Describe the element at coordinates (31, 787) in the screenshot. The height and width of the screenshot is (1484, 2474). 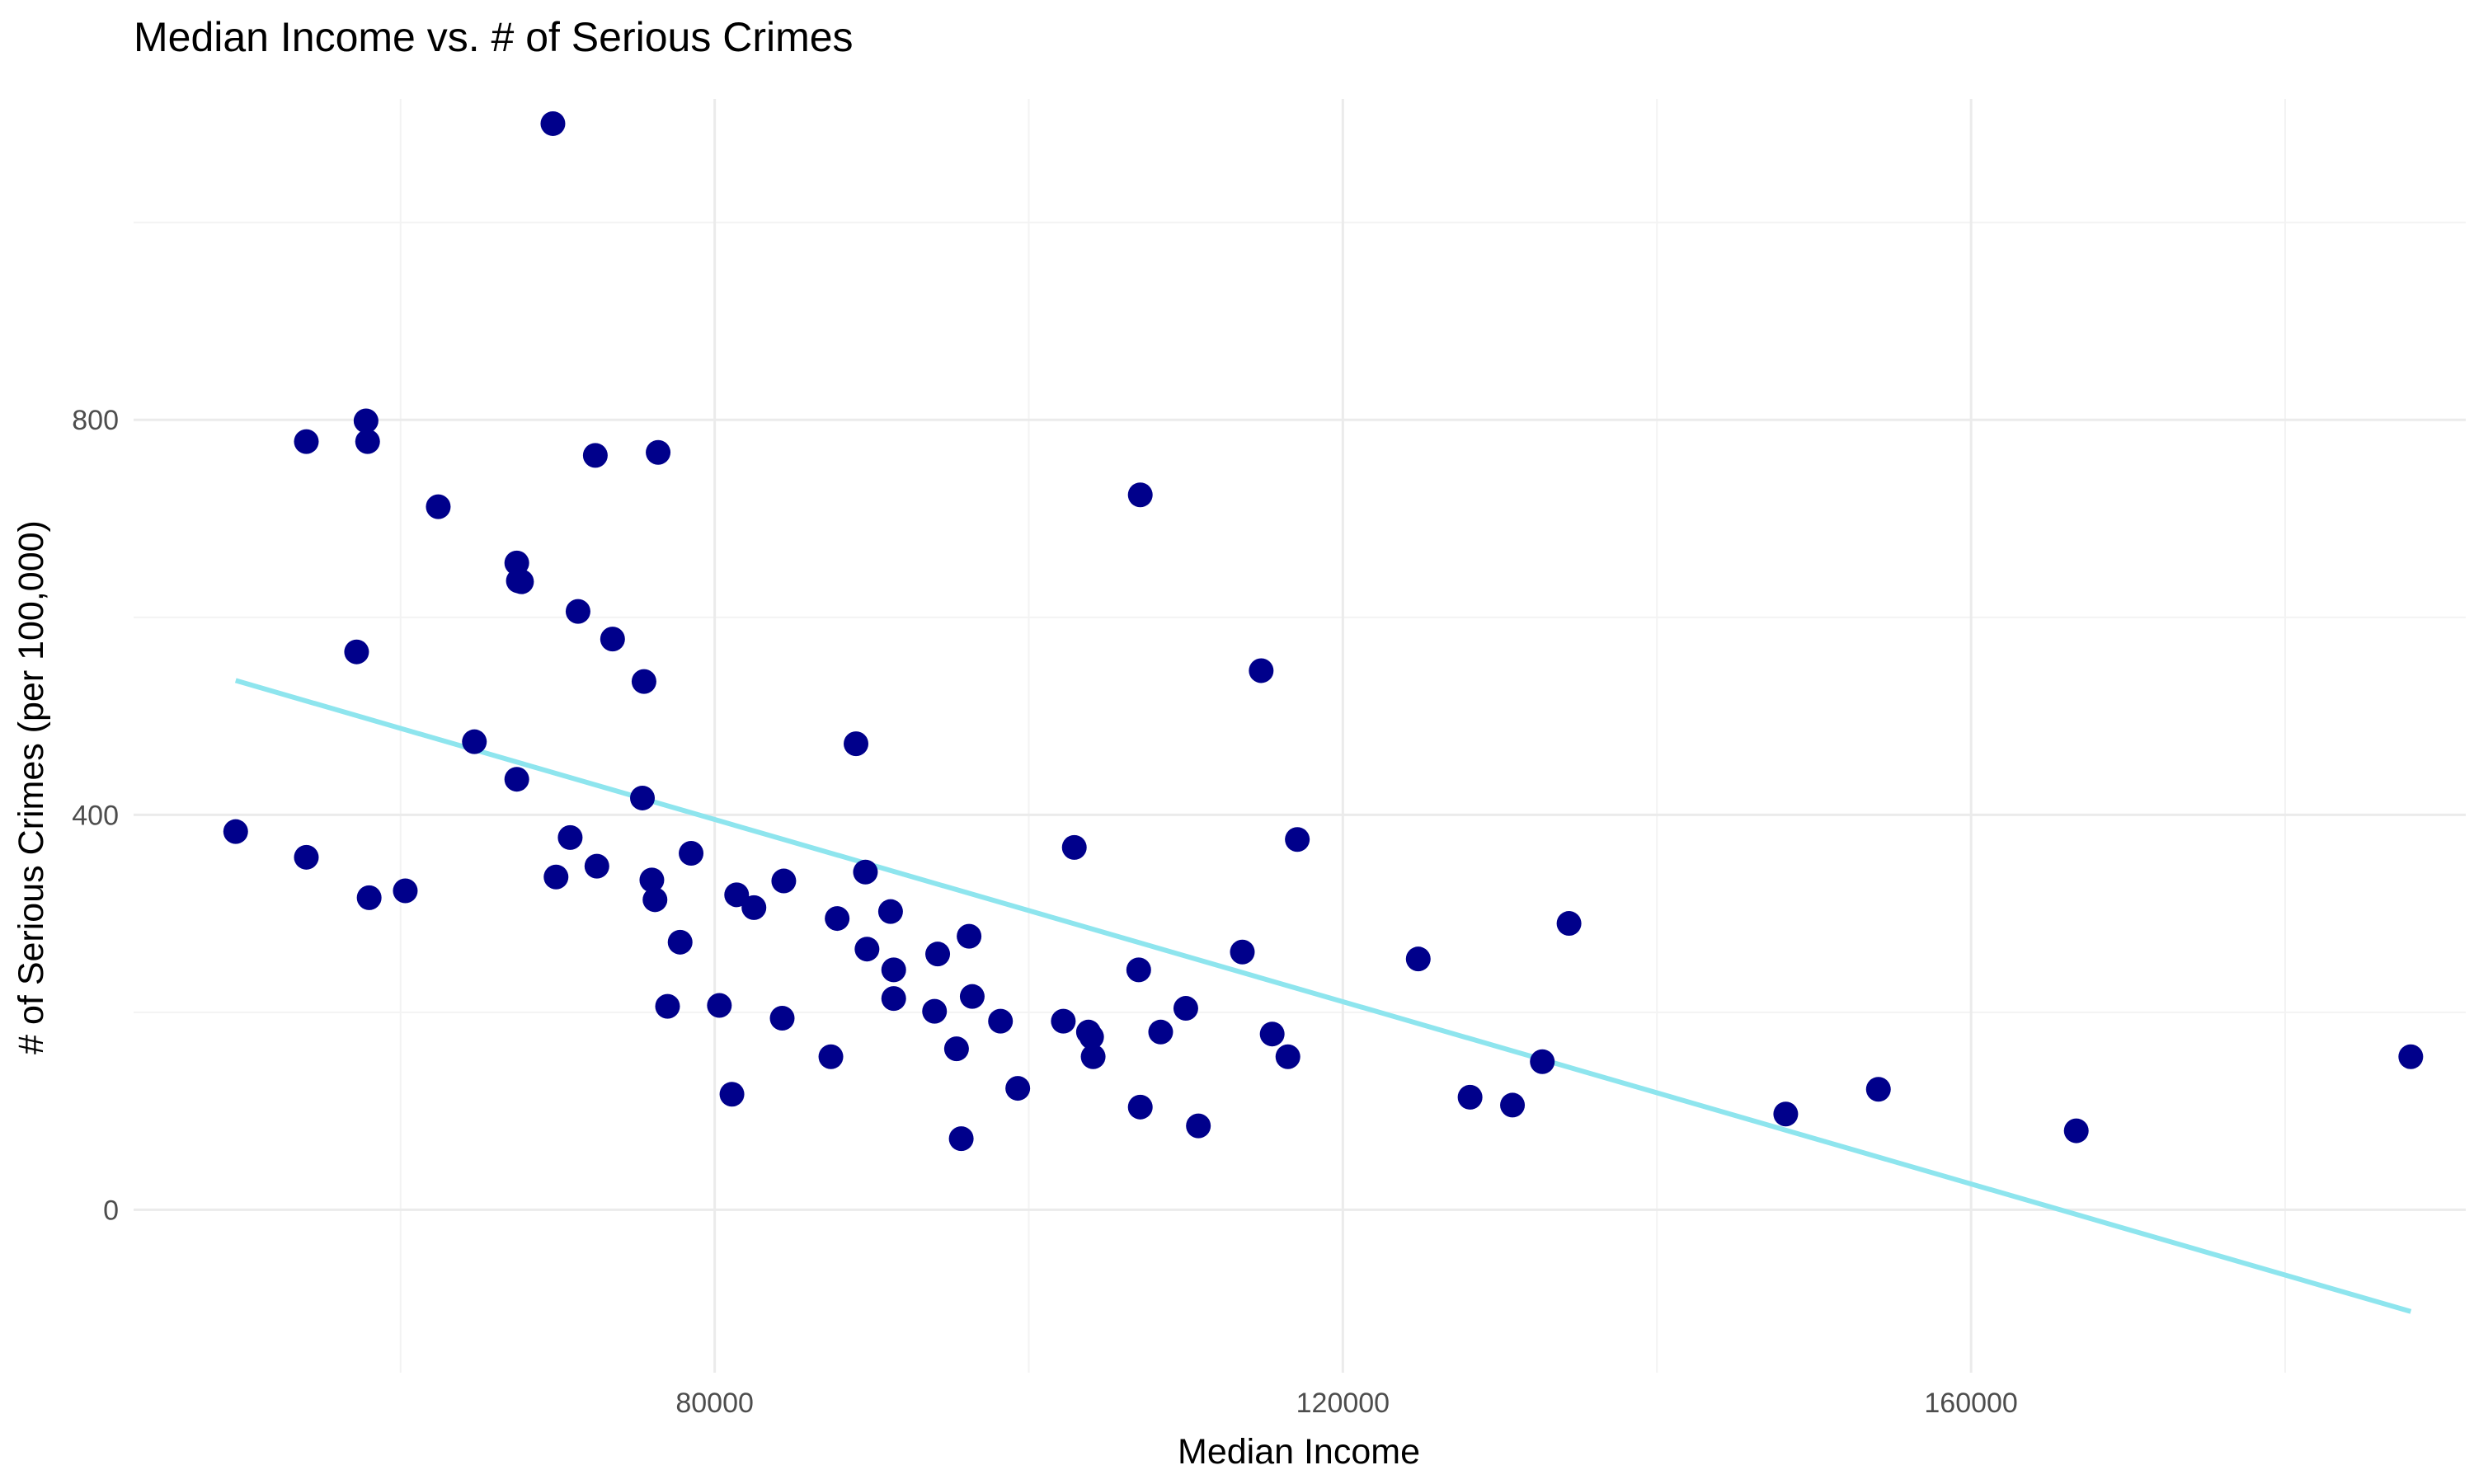
I see `y-axis-title: # of Serious Crimes (per 100,000)` at that location.